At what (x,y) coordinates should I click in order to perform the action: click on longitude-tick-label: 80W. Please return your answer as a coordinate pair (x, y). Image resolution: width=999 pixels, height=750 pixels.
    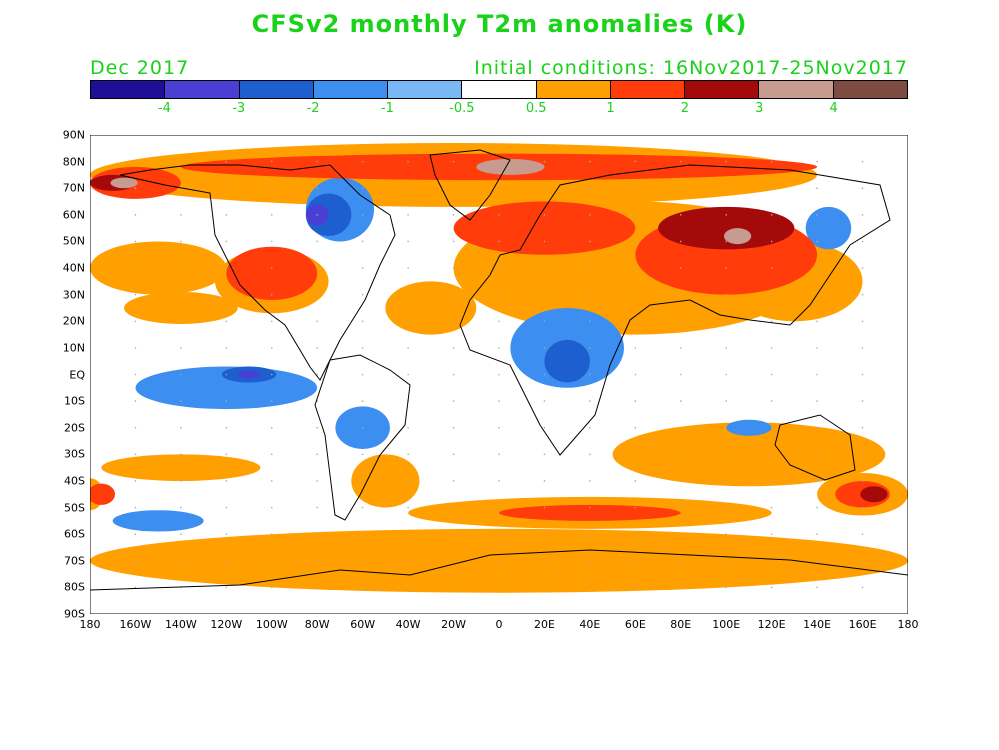
    Looking at the image, I should click on (317, 624).